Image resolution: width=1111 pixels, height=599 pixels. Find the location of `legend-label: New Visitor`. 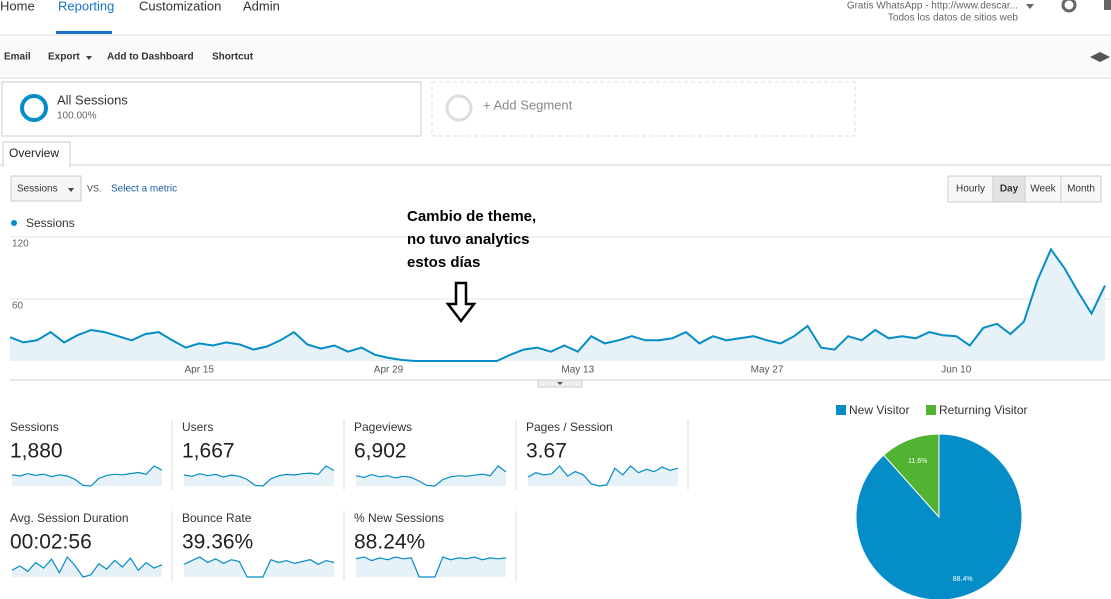

legend-label: New Visitor is located at coordinates (879, 410).